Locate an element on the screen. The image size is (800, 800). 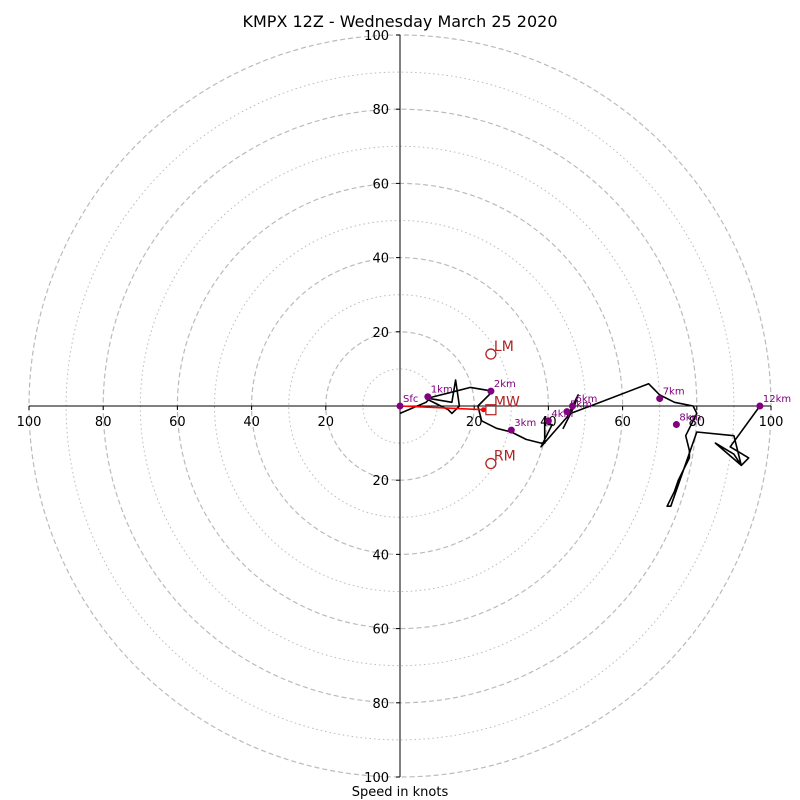
hodograph-line is located at coordinates (580, 443).